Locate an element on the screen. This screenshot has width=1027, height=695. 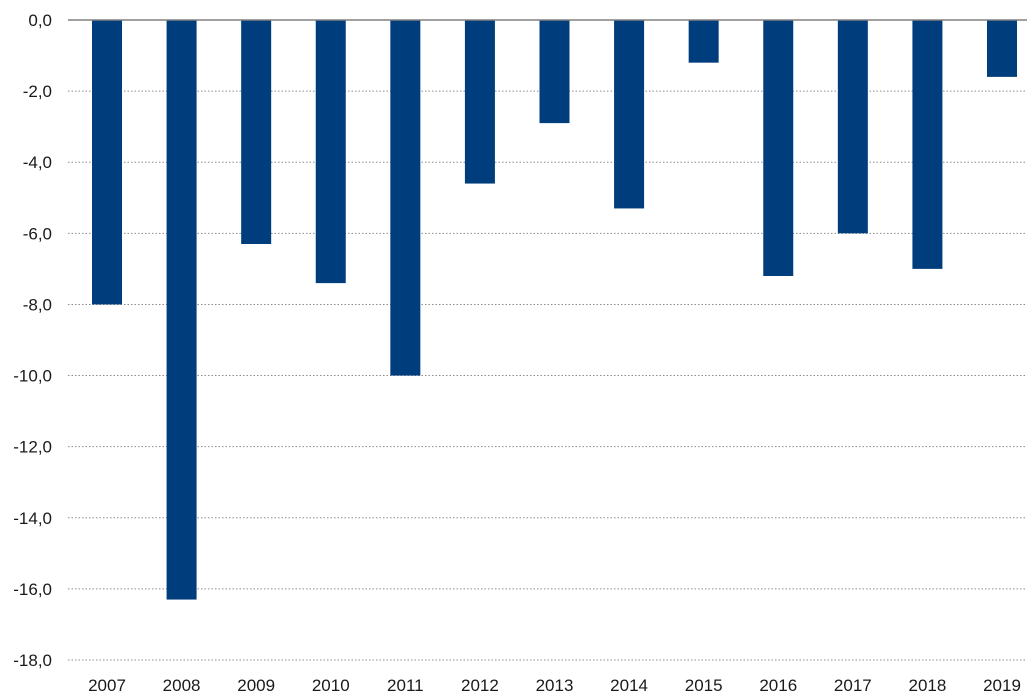
x-tick-label: 2013 is located at coordinates (555, 685).